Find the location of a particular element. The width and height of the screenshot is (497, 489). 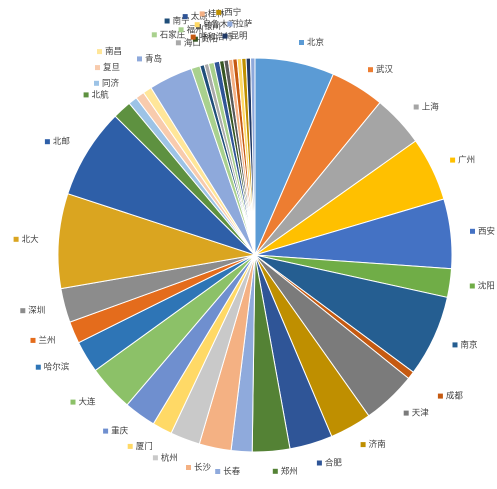

pie-label: 成都 is located at coordinates (450, 396).